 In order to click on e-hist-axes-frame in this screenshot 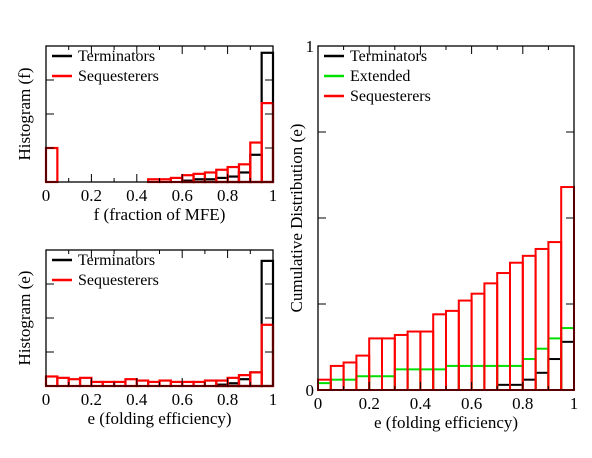, I will do `click(159, 318)`.